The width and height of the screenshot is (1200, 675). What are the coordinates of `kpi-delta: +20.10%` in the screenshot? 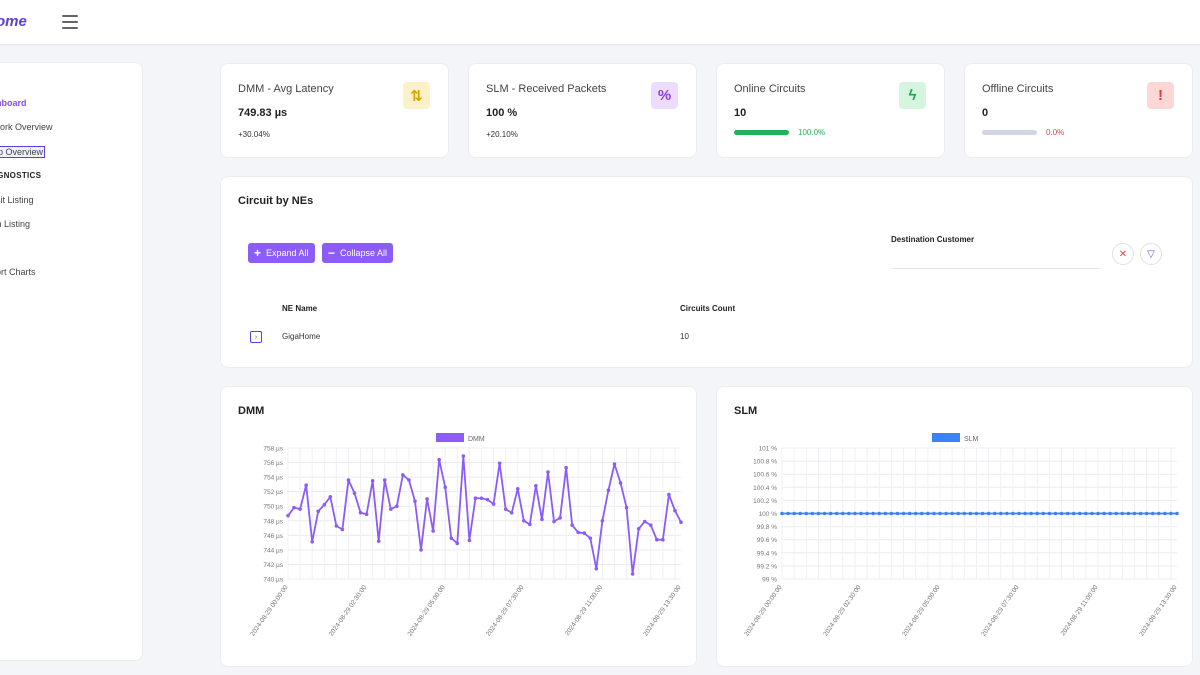 It's located at (502, 134).